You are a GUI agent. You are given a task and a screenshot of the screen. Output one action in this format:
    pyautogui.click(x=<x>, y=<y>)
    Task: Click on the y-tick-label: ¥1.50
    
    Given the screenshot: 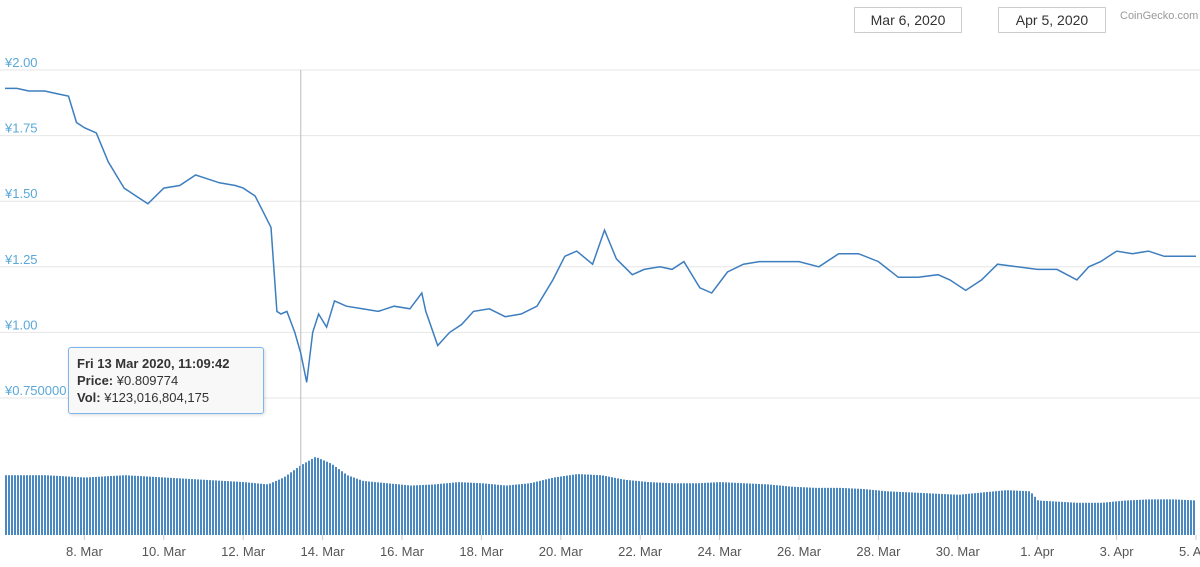 What is the action you would take?
    pyautogui.click(x=21, y=193)
    